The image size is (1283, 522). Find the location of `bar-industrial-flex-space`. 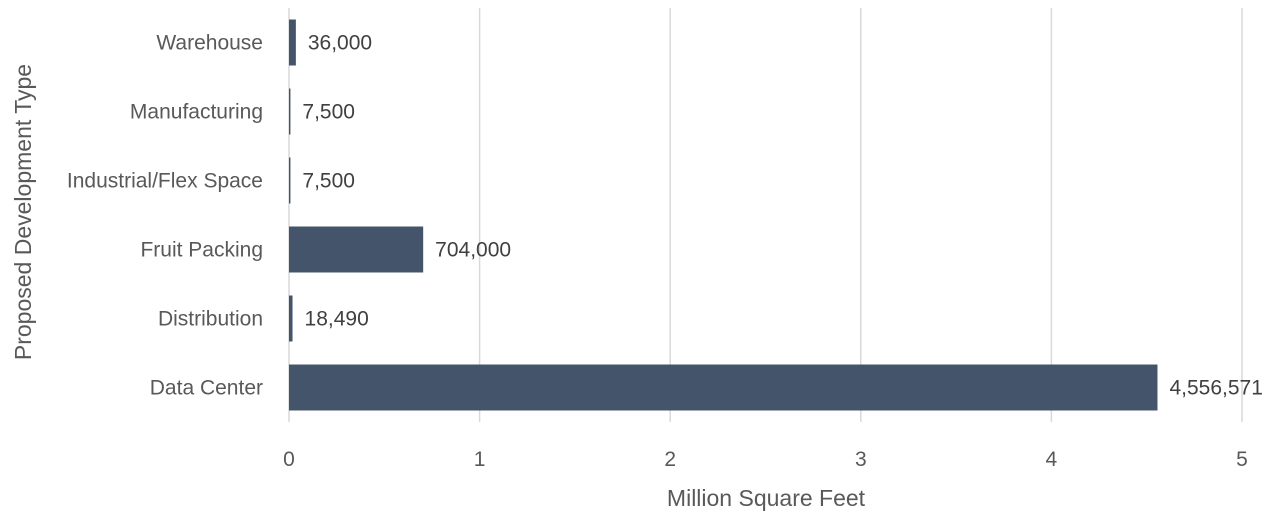

bar-industrial-flex-space is located at coordinates (290, 180).